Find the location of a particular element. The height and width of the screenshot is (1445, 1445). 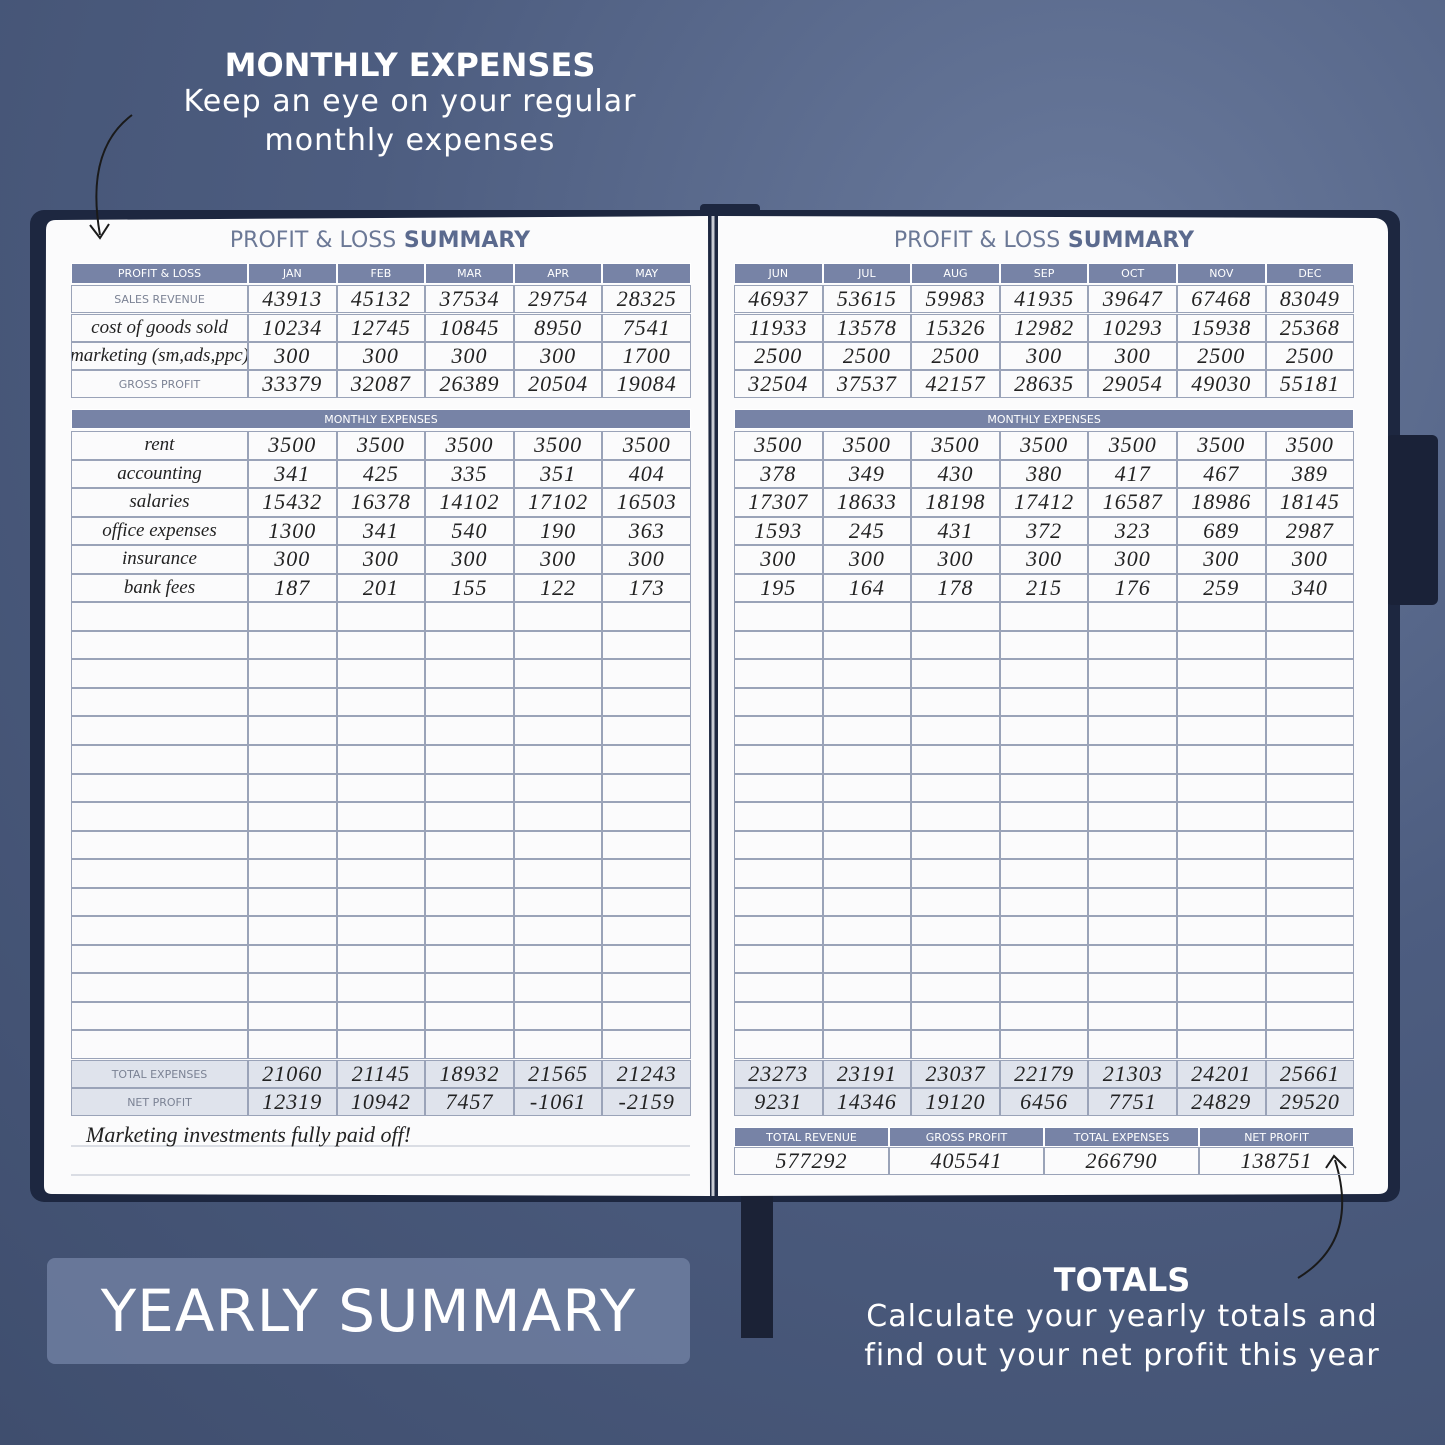

arrow-head is located at coordinates (99, 231).